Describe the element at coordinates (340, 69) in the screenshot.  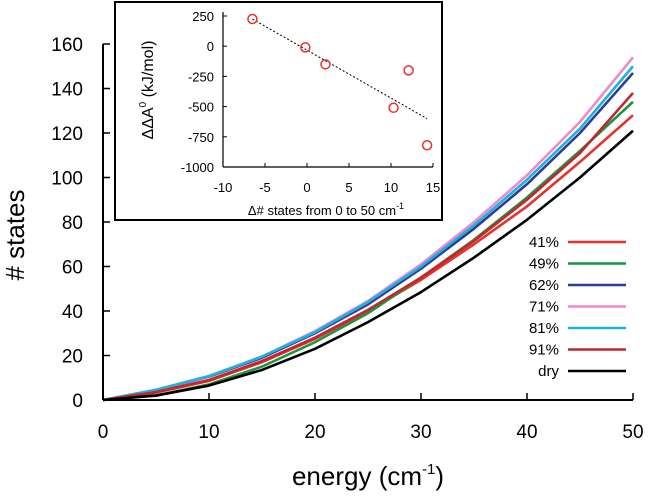
I see `inset-fit-line` at that location.